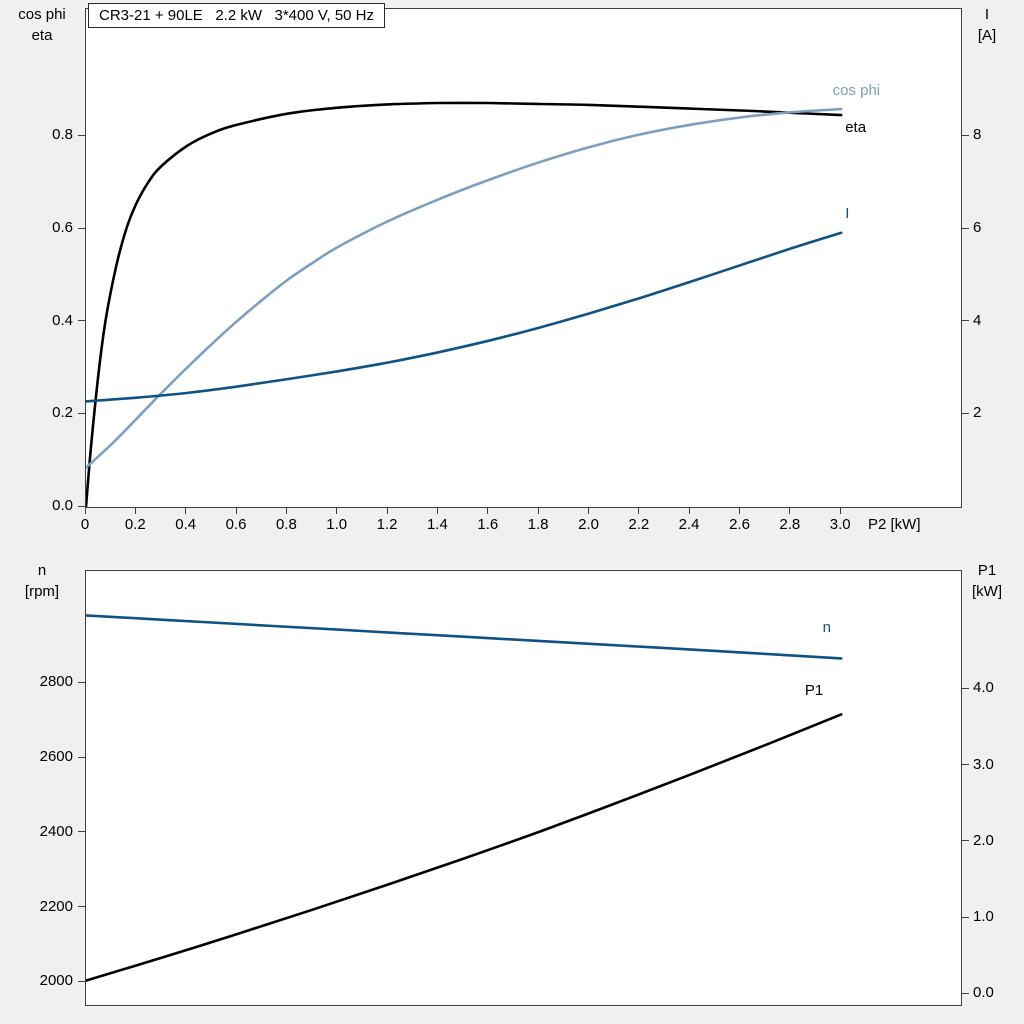  Describe the element at coordinates (977, 135) in the screenshot. I see `right-tick-label: 8` at that location.